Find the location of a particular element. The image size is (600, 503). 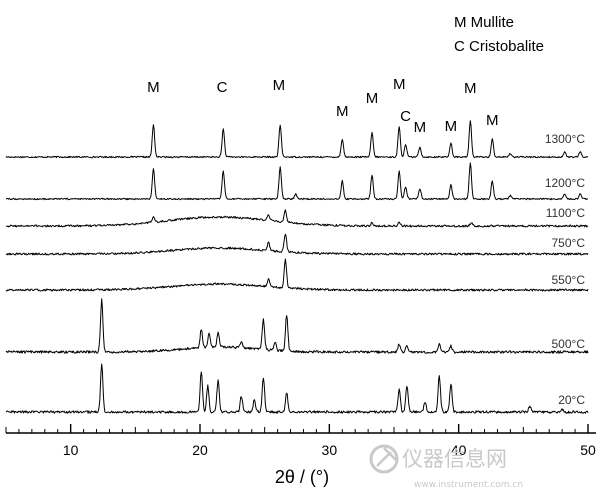

peak-marker-5: M is located at coordinates (372, 98).